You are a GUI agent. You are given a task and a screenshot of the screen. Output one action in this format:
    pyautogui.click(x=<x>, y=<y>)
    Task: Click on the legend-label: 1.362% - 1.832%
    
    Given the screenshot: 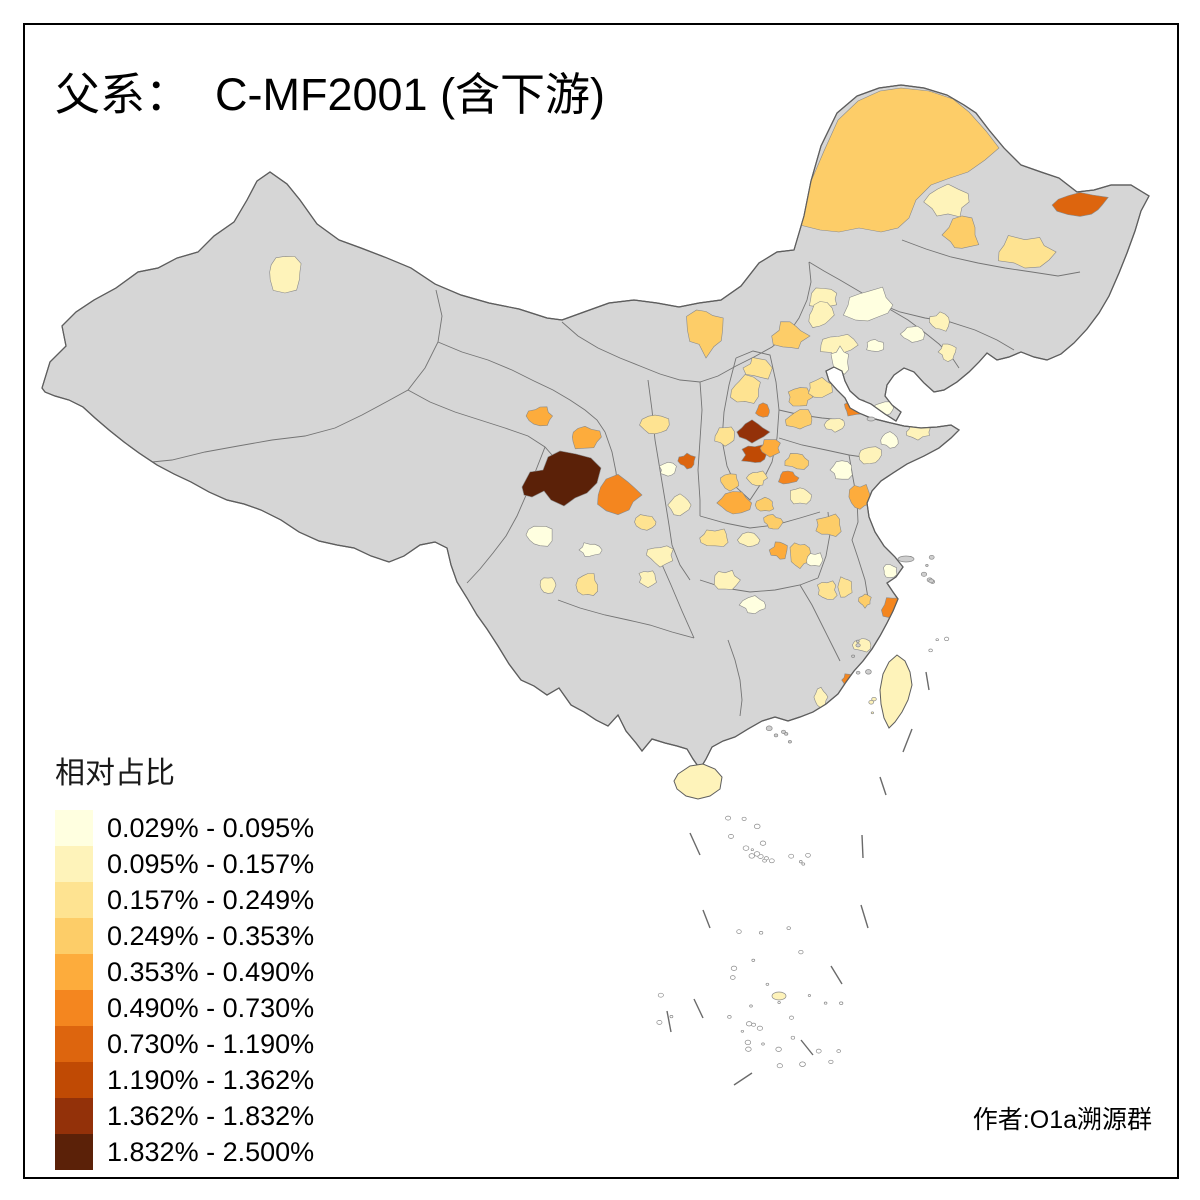 What is the action you would take?
    pyautogui.click(x=211, y=1116)
    